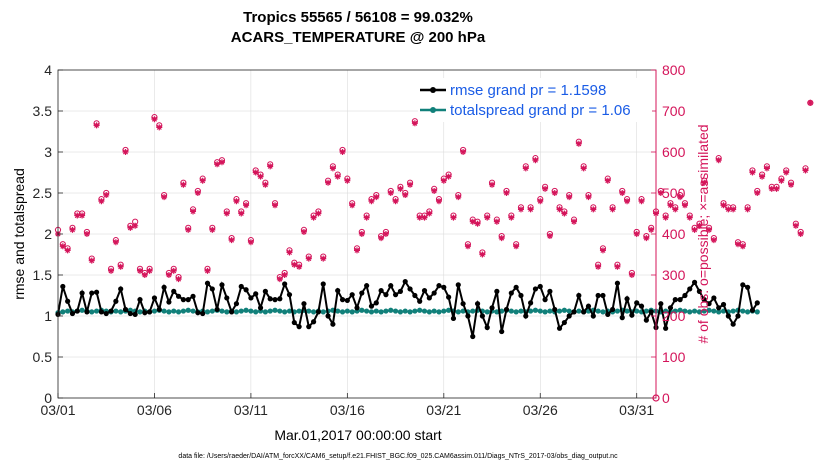 The height and width of the screenshot is (470, 830). What do you see at coordinates (636, 410) in the screenshot?
I see `x-tick-label: 03/31` at bounding box center [636, 410].